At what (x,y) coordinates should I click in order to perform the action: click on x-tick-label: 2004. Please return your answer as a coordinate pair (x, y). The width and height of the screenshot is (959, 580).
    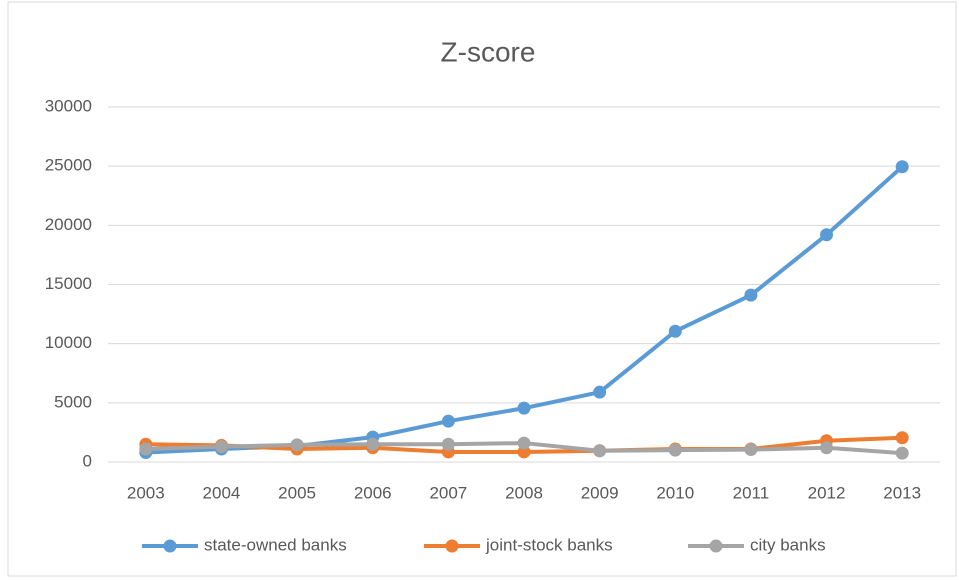
    Looking at the image, I should click on (222, 492).